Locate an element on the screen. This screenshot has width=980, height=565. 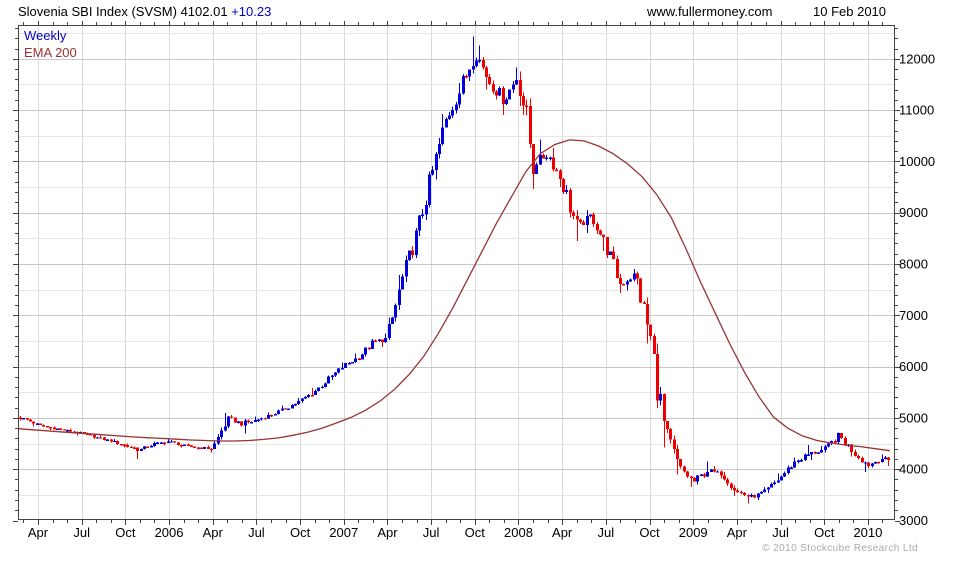
y-axis-label: 5000 is located at coordinates (913, 417).